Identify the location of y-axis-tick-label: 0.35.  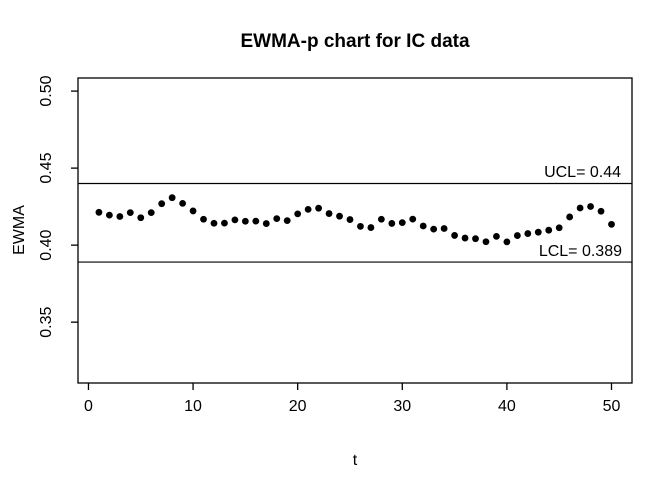
(46, 321).